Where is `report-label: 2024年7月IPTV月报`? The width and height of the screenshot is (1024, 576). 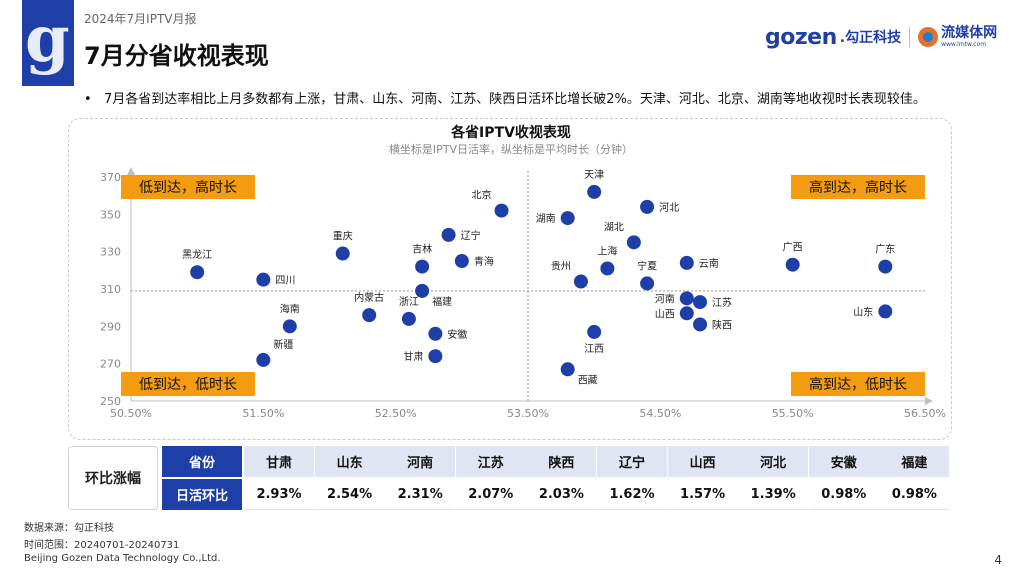
report-label: 2024年7月IPTV月报 is located at coordinates (140, 19).